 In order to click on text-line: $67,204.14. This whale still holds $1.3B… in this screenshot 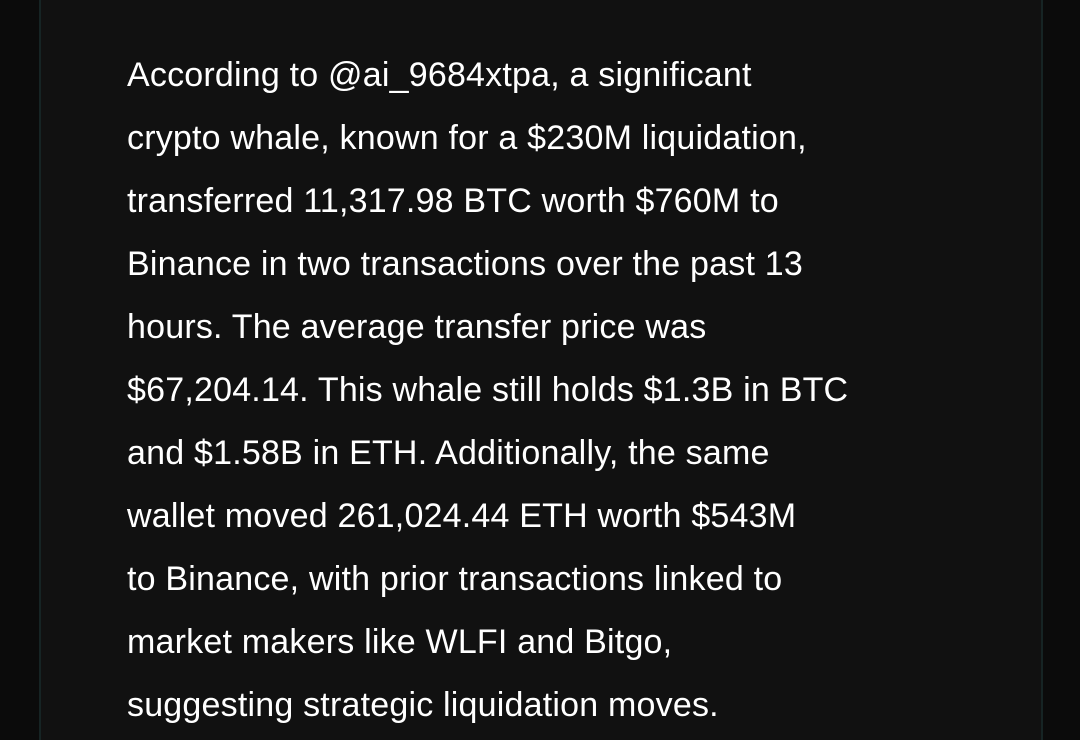, I will do `click(488, 390)`.